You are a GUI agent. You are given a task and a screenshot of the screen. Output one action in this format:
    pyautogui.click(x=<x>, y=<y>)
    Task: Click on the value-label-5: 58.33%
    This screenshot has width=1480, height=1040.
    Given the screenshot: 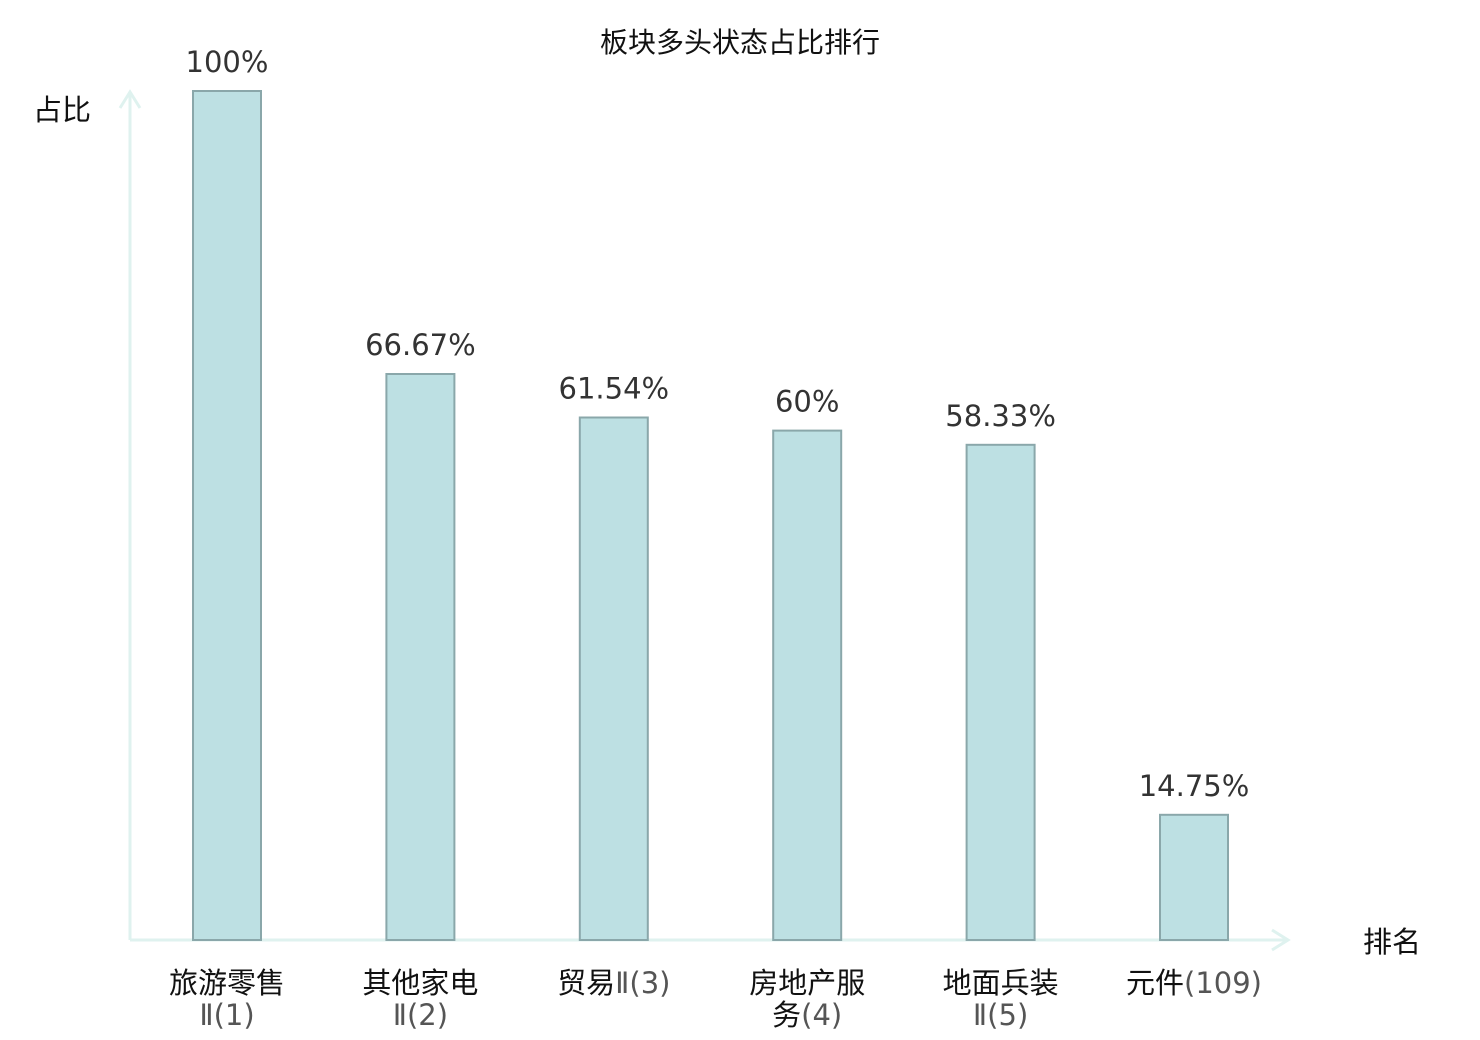 What is the action you would take?
    pyautogui.click(x=1000, y=416)
    